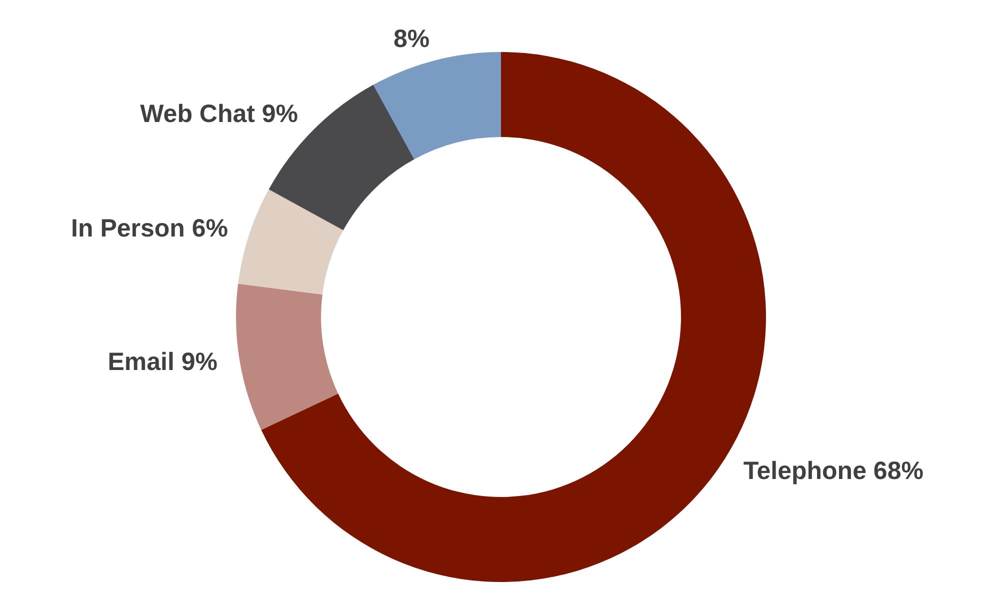 This screenshot has width=1000, height=595. What do you see at coordinates (833, 470) in the screenshot?
I see `slice-label: Telephone 68%` at bounding box center [833, 470].